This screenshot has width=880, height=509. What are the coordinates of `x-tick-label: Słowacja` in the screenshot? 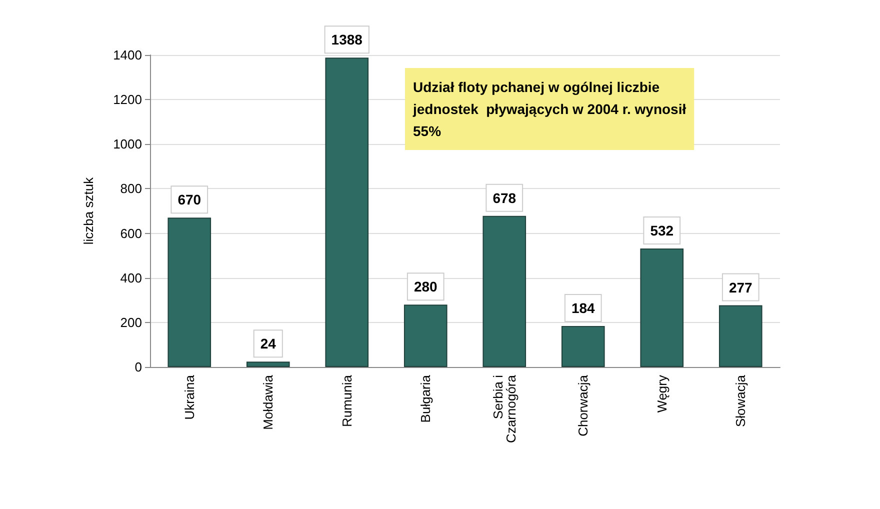 It's located at (740, 401).